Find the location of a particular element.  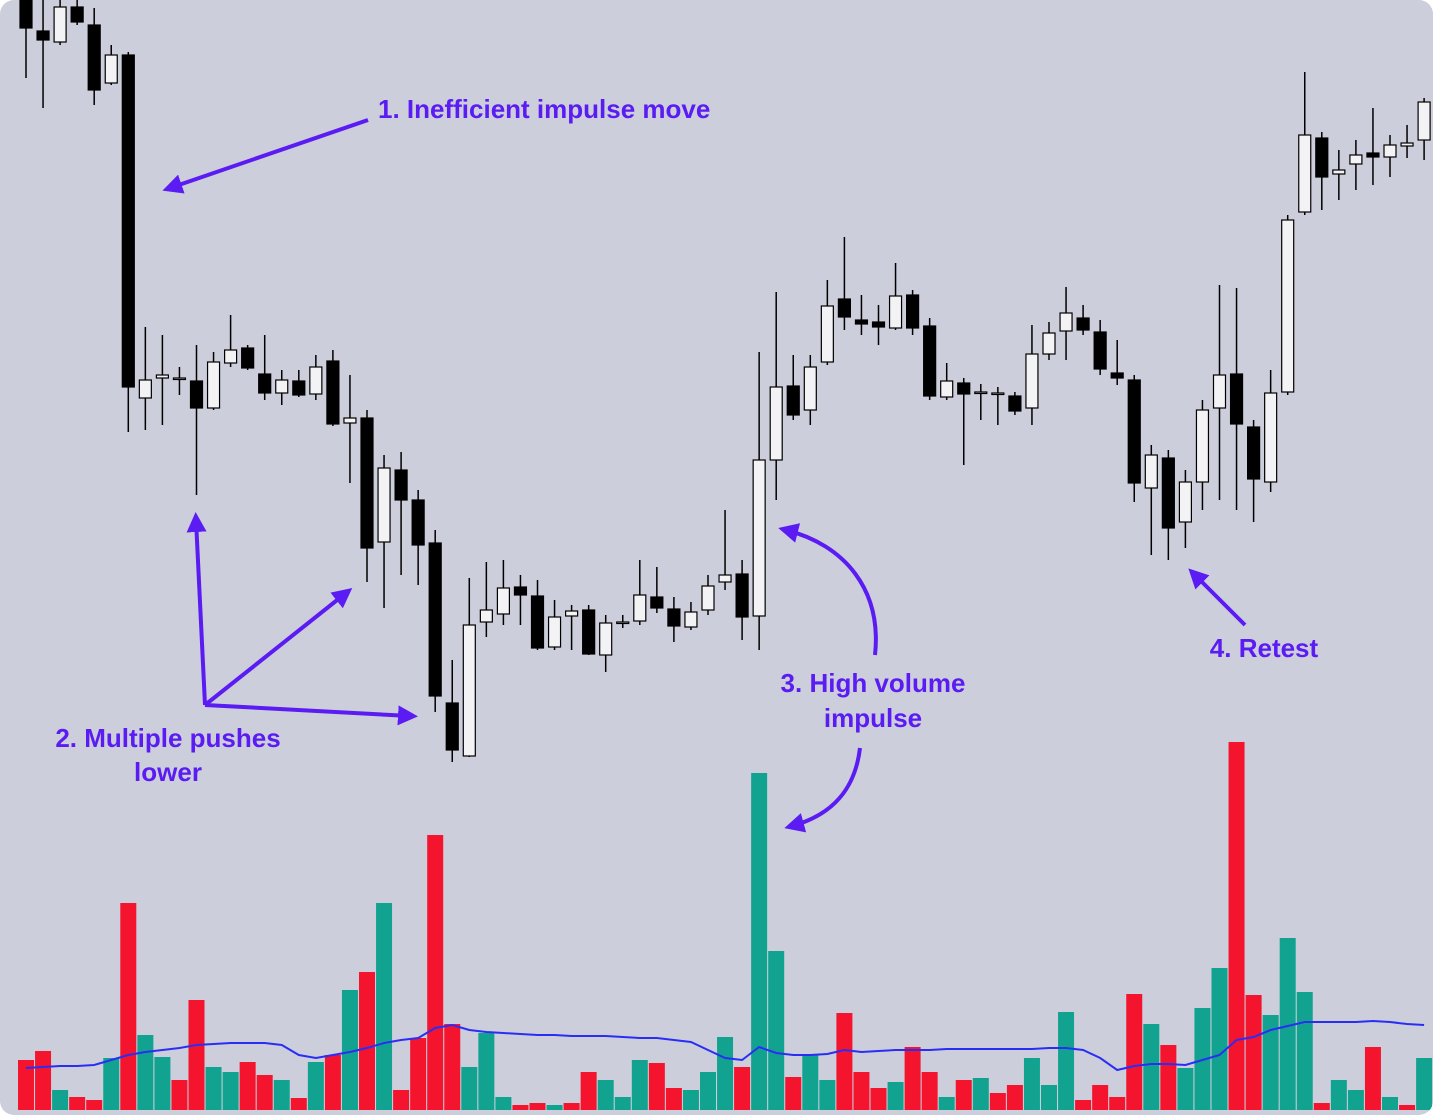

annotation: 1. Inefficient impulse move is located at coordinates (544, 109).